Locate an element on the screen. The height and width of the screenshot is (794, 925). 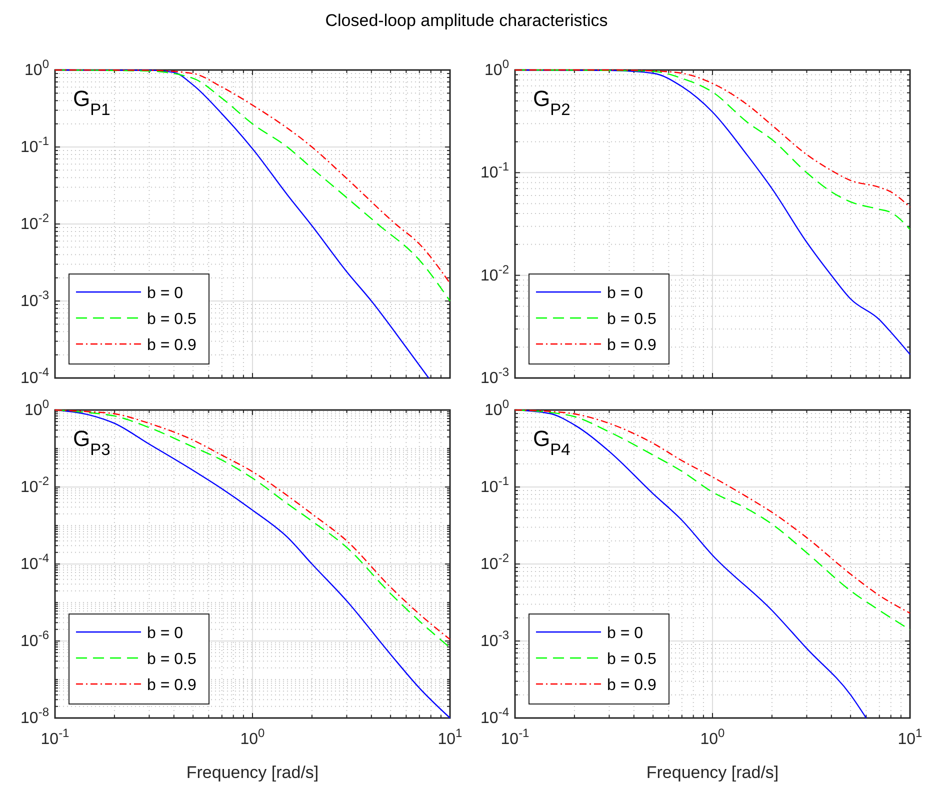
y-tick-label: 10$^{-8}$ is located at coordinates (35, 716).